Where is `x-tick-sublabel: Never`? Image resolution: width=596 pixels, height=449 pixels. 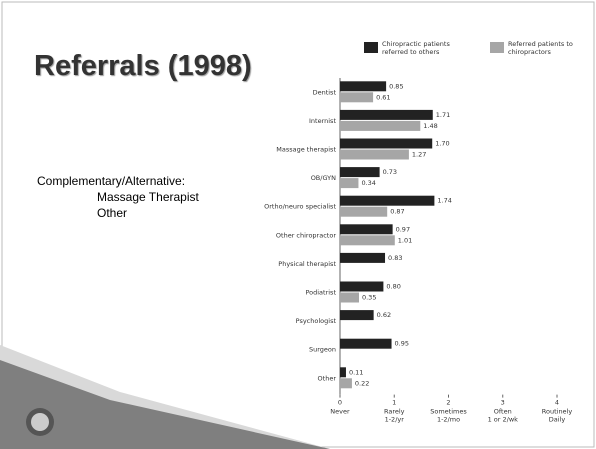
x-tick-sublabel: Never is located at coordinates (340, 412).